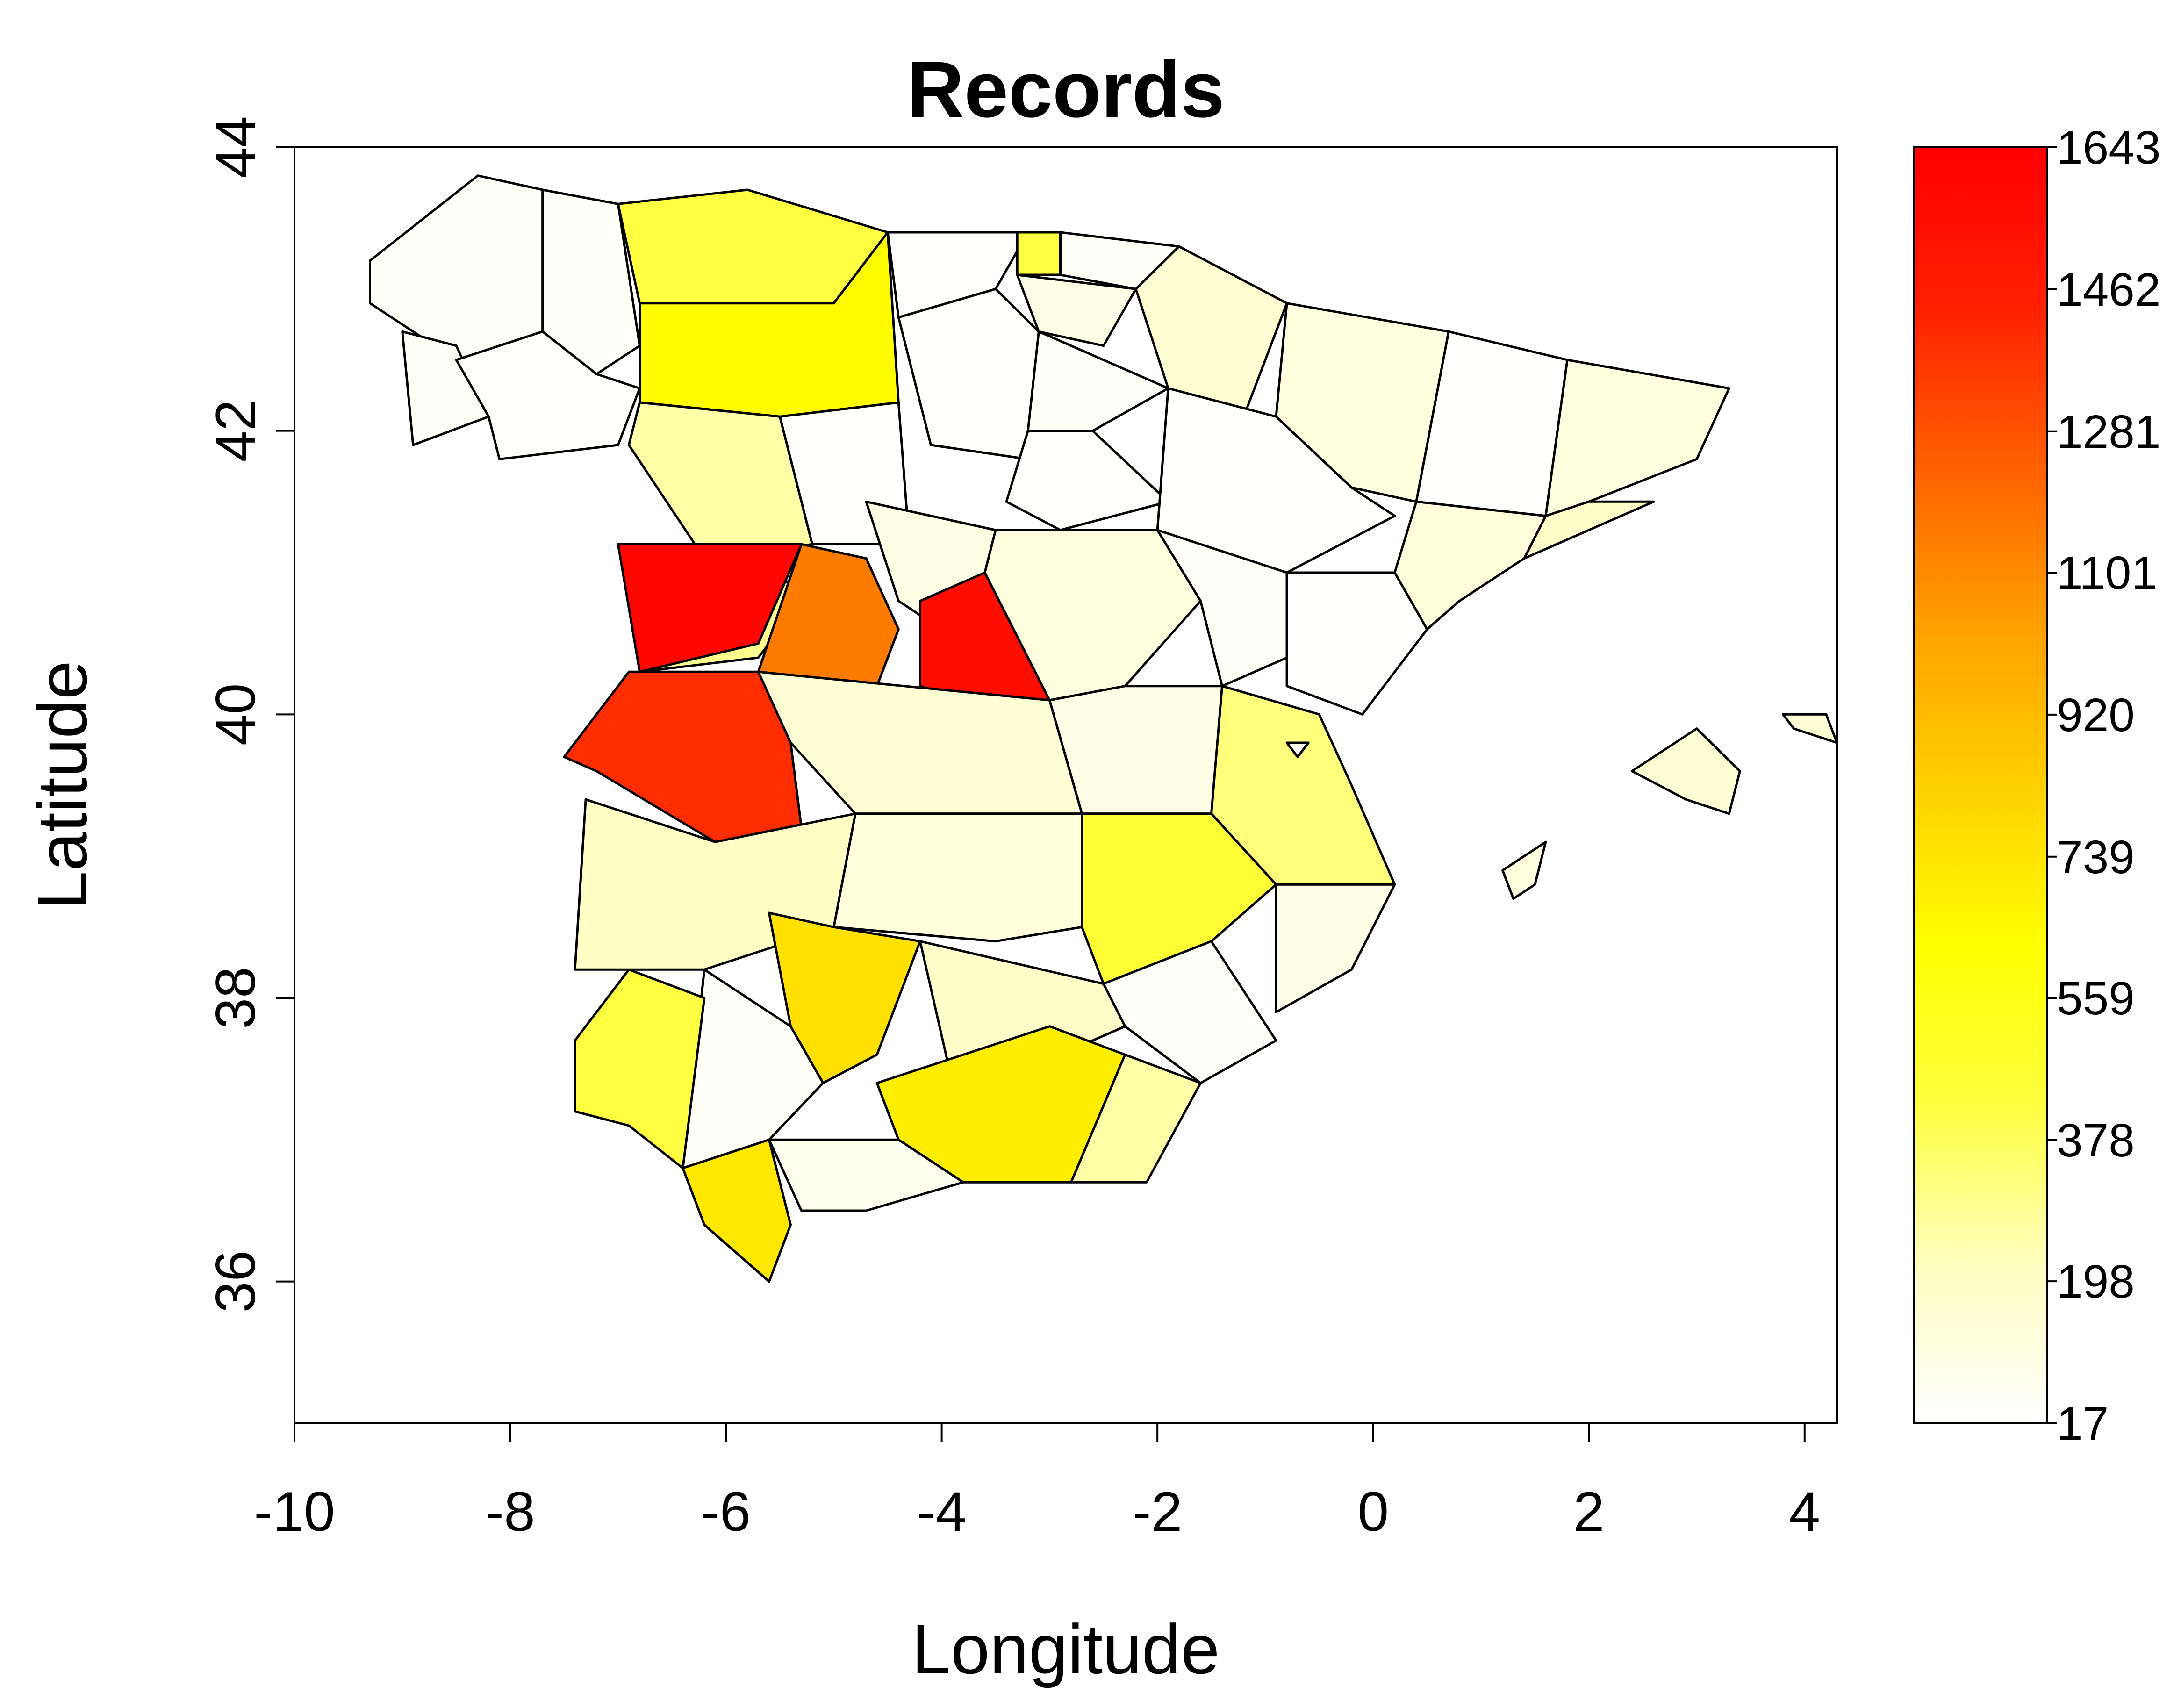 The image size is (2181, 1708). I want to click on x-tick-label: 0, so click(1373, 1511).